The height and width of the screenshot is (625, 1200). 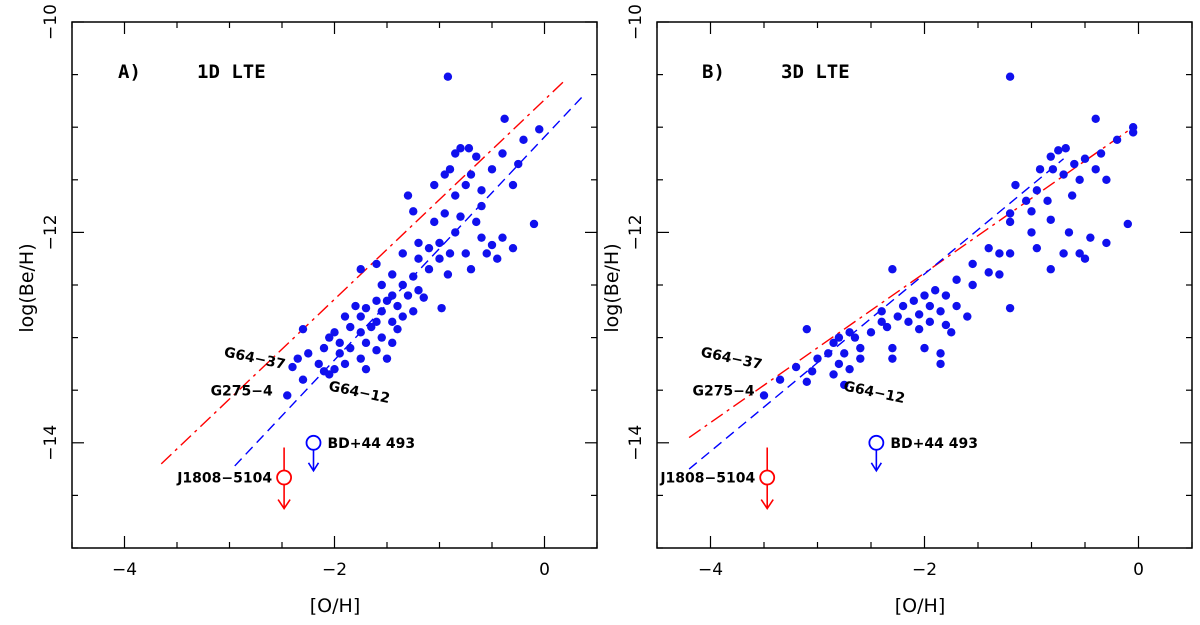 What do you see at coordinates (723, 391) in the screenshot?
I see `star-label: G275−4` at bounding box center [723, 391].